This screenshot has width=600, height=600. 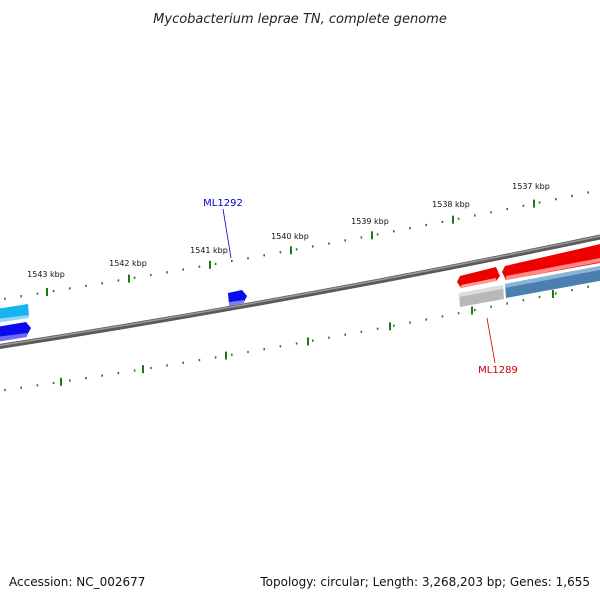 What do you see at coordinates (451, 204) in the screenshot?
I see `scale-label-1538: 1538 kbp` at bounding box center [451, 204].